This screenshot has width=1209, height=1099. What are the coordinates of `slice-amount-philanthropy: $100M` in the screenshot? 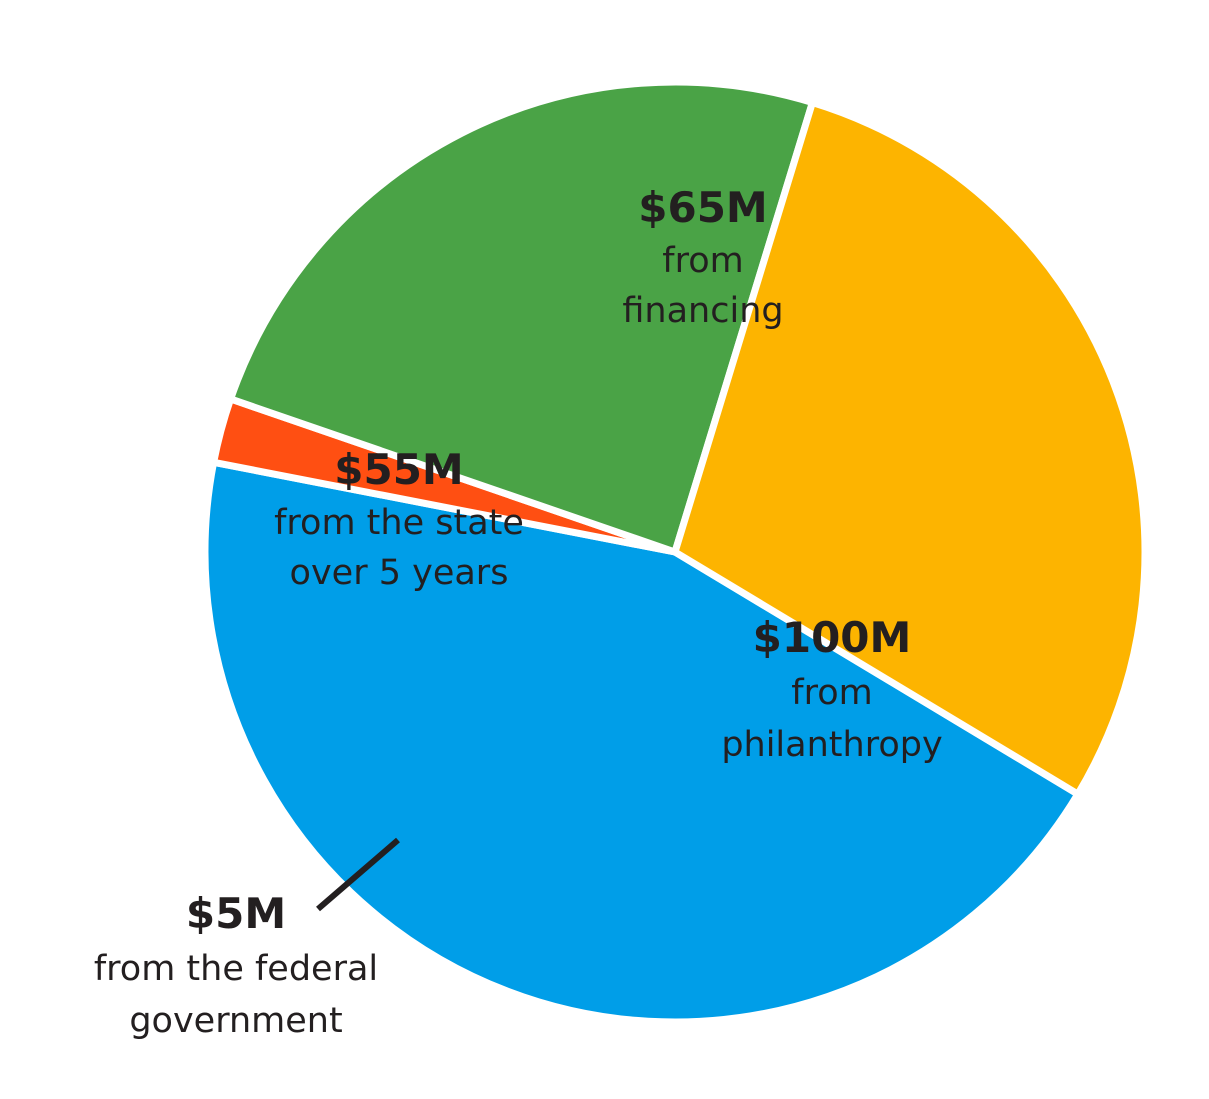 It's located at (832, 637).